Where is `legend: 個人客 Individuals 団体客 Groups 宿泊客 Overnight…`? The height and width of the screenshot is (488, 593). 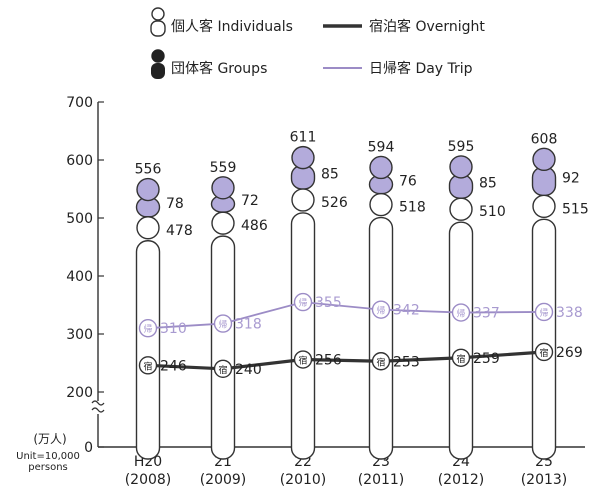
legend: 個人客 Individuals 団体客 Groups 宿泊客 Overnight… is located at coordinates (317, 43).